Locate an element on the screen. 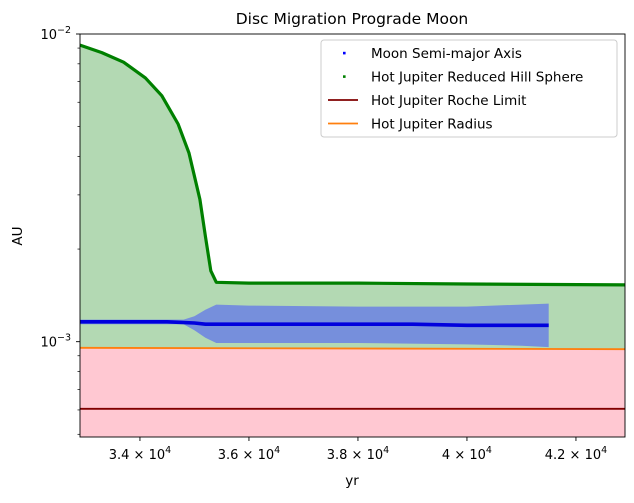 The height and width of the screenshot is (503, 634). y-axis-label: AU is located at coordinates (18, 235).